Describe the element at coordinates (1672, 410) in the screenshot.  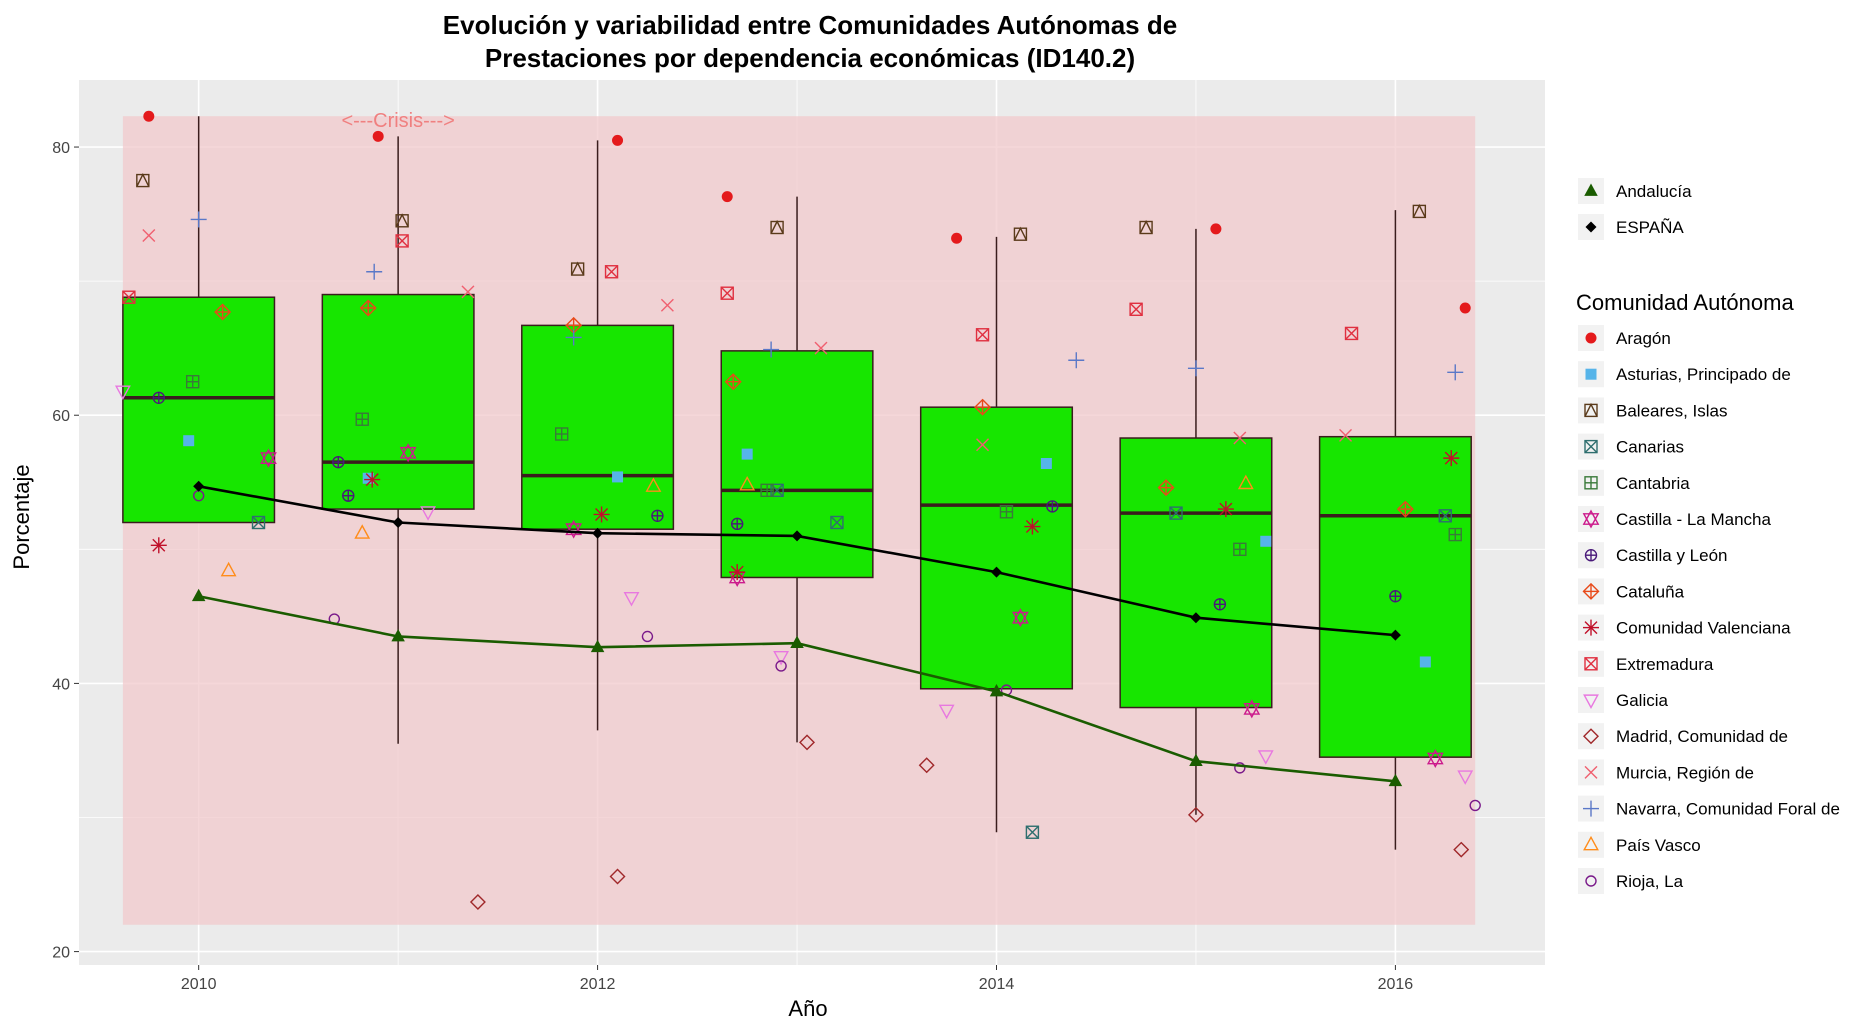
I see `legend-community-label: Baleares, Islas` at that location.